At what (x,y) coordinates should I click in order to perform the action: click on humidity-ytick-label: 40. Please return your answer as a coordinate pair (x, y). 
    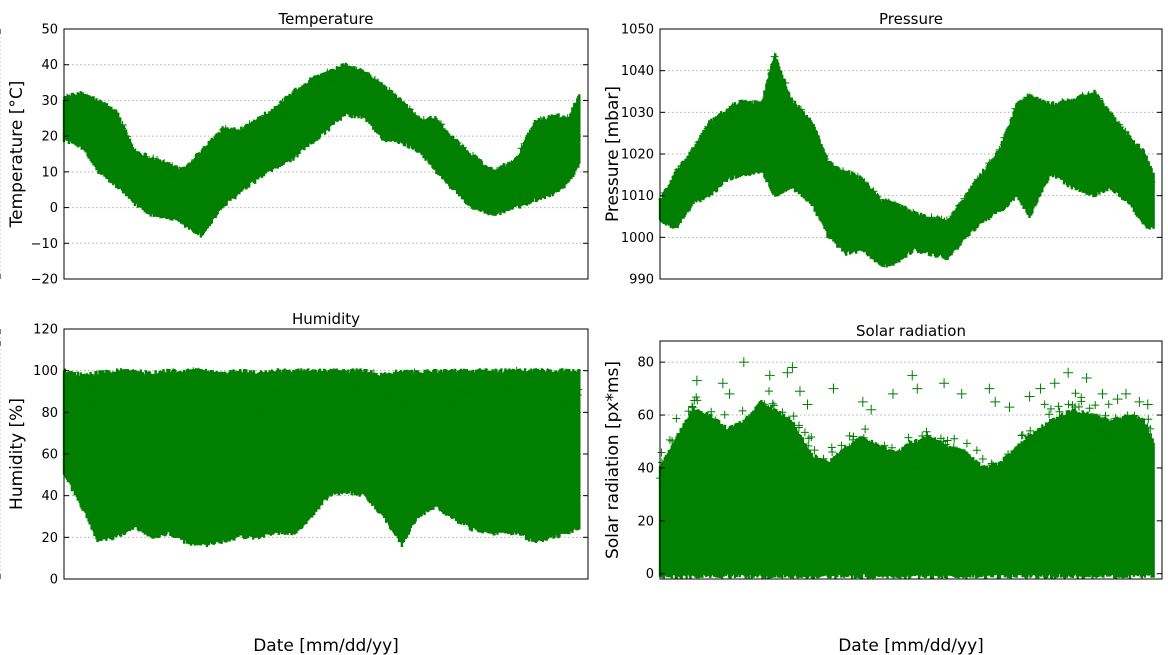
    Looking at the image, I should click on (49, 496).